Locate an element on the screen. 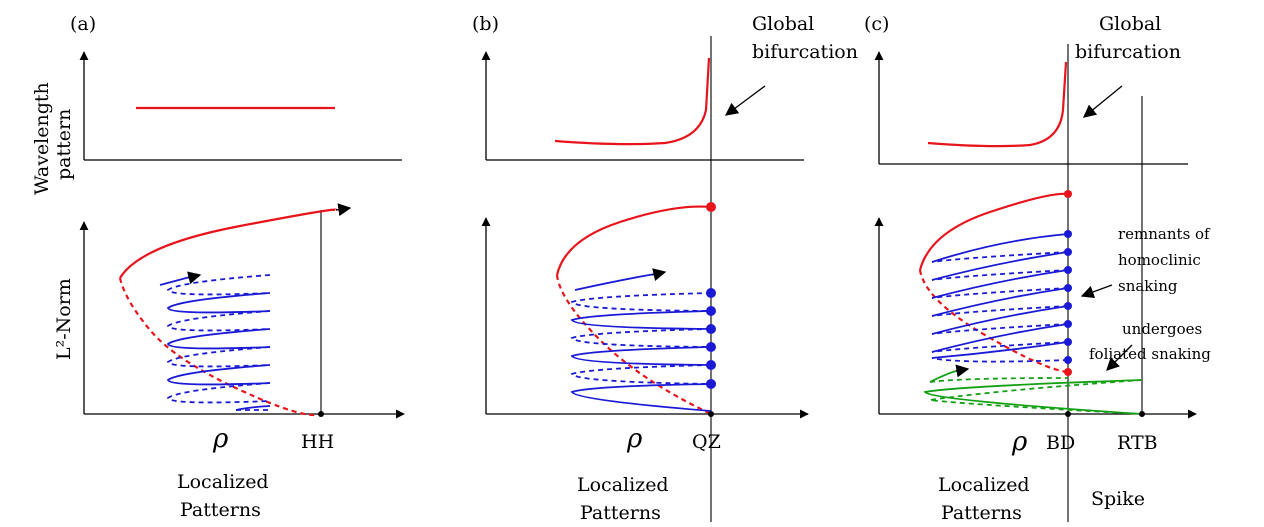  panel-a-snaking is located at coordinates (215, 341).